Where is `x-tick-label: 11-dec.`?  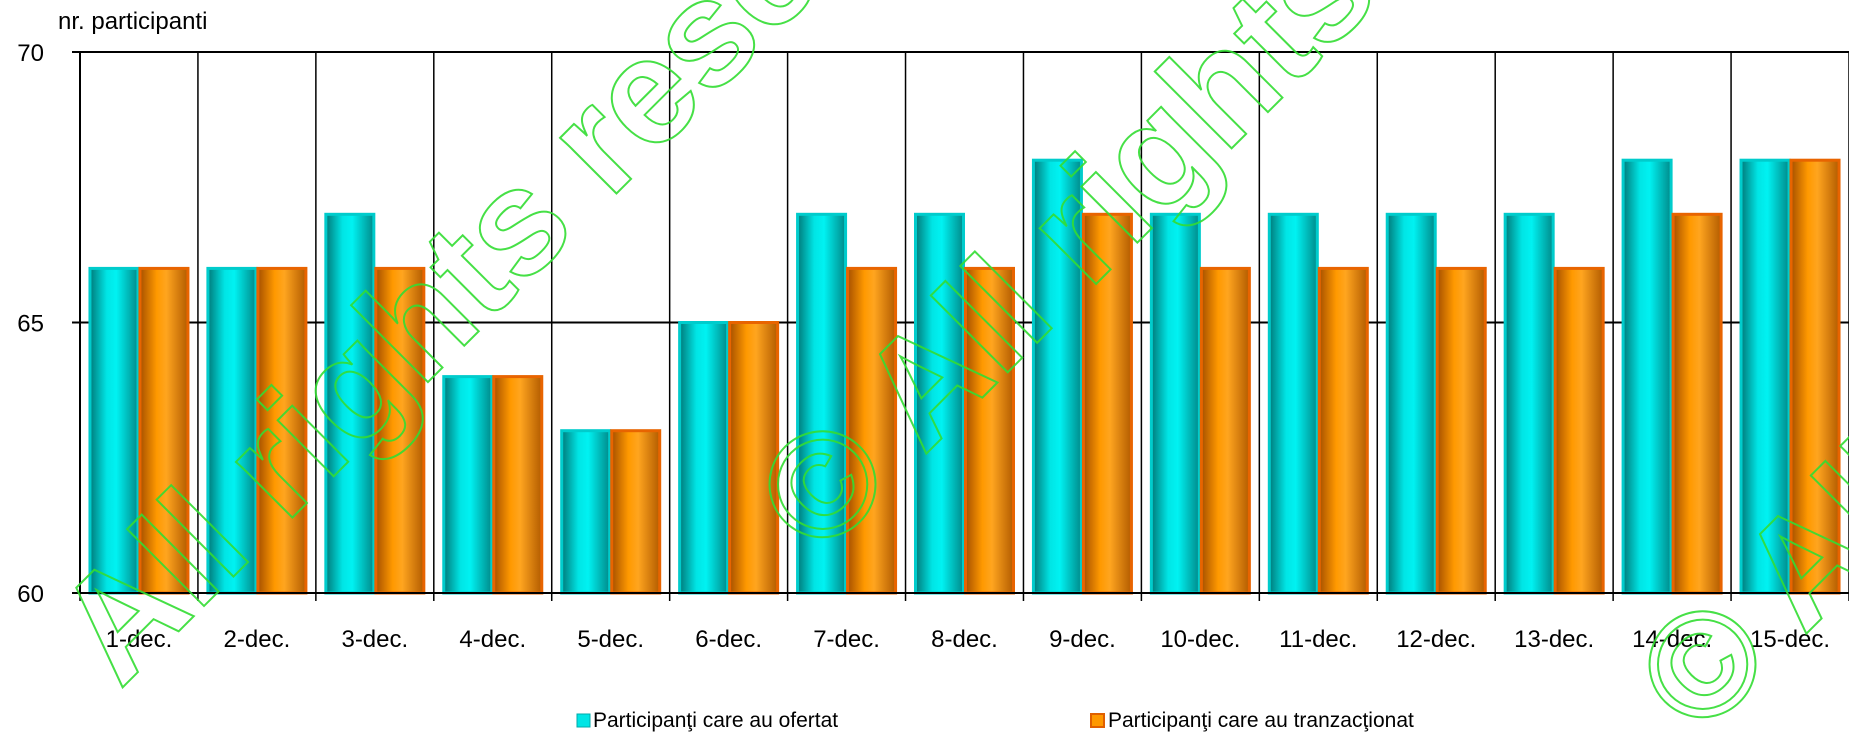 x-tick-label: 11-dec. is located at coordinates (1318, 639).